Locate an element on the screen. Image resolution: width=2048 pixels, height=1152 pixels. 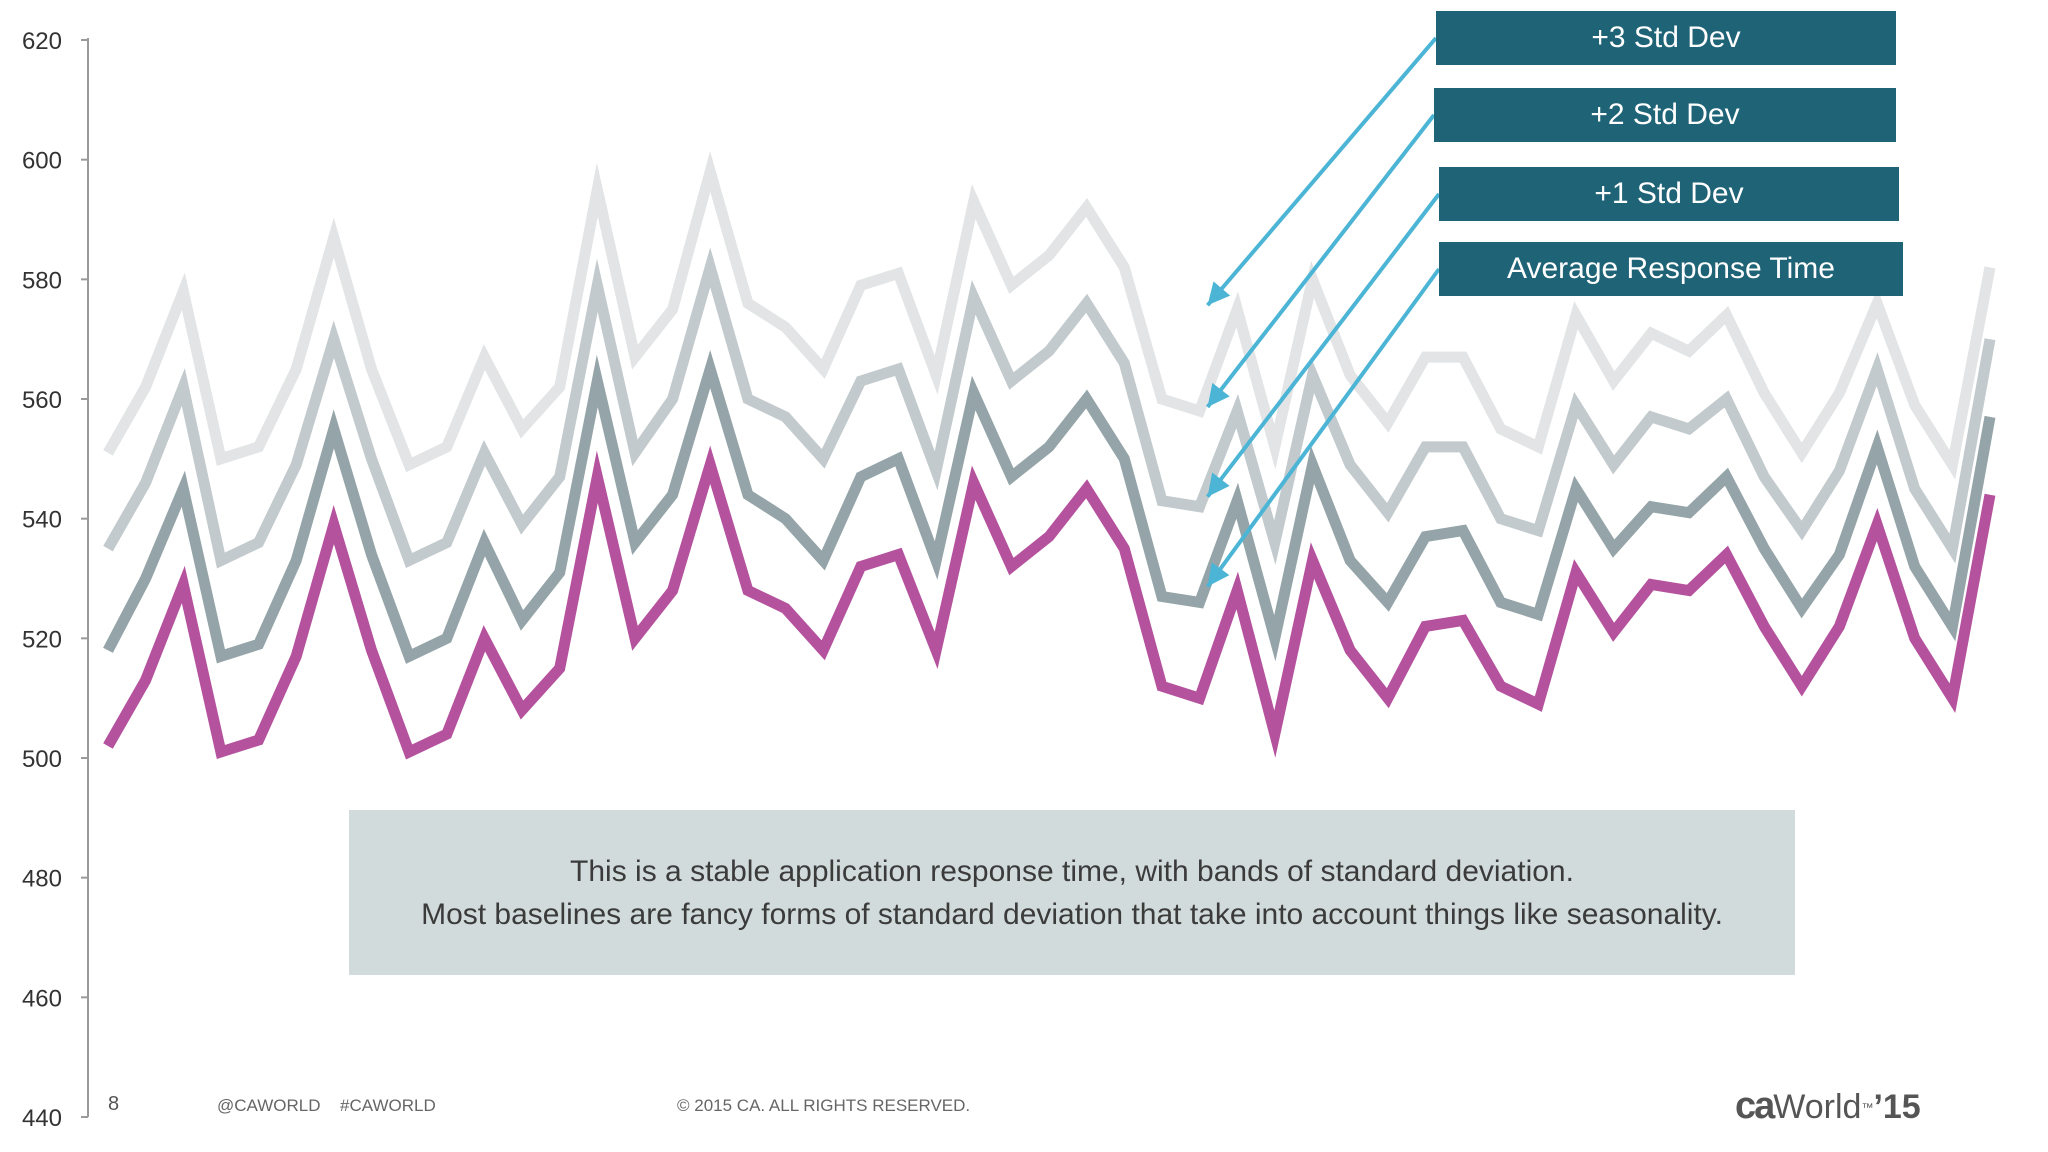
footer-copyright: © 2015 CA. ALL RIGHTS RESERVED. is located at coordinates (824, 1105).